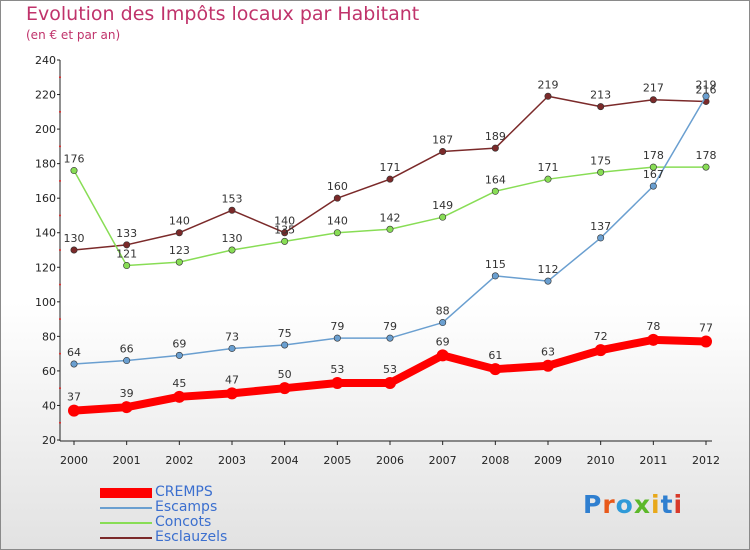  Describe the element at coordinates (49, 440) in the screenshot. I see `y-tick-label: 20` at that location.